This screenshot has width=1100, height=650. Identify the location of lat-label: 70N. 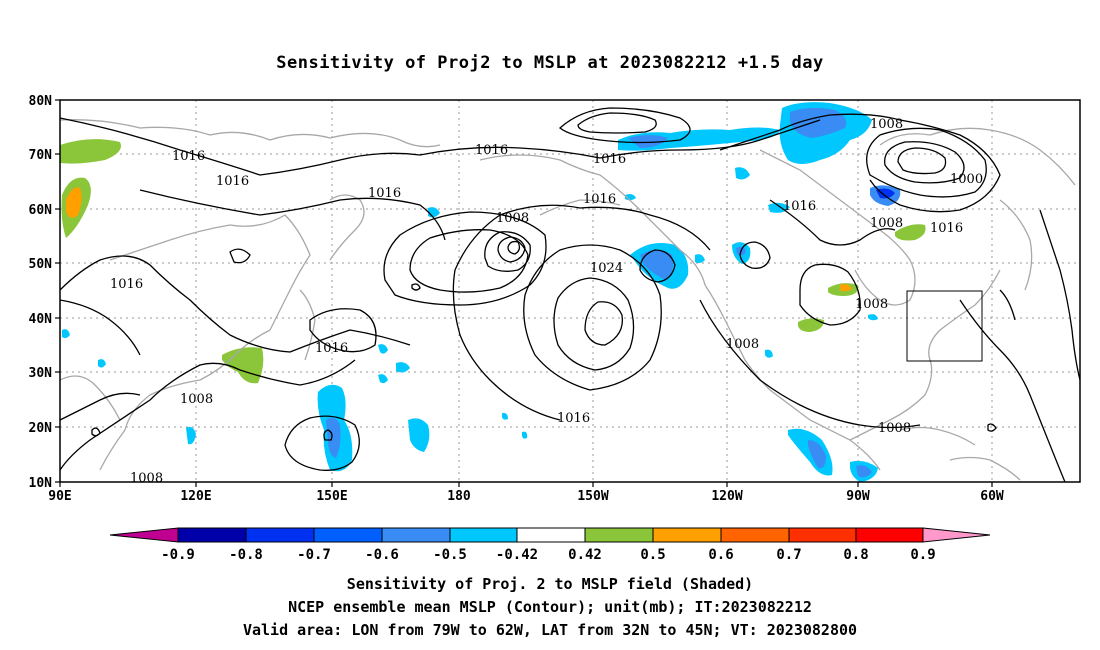
(41, 155).